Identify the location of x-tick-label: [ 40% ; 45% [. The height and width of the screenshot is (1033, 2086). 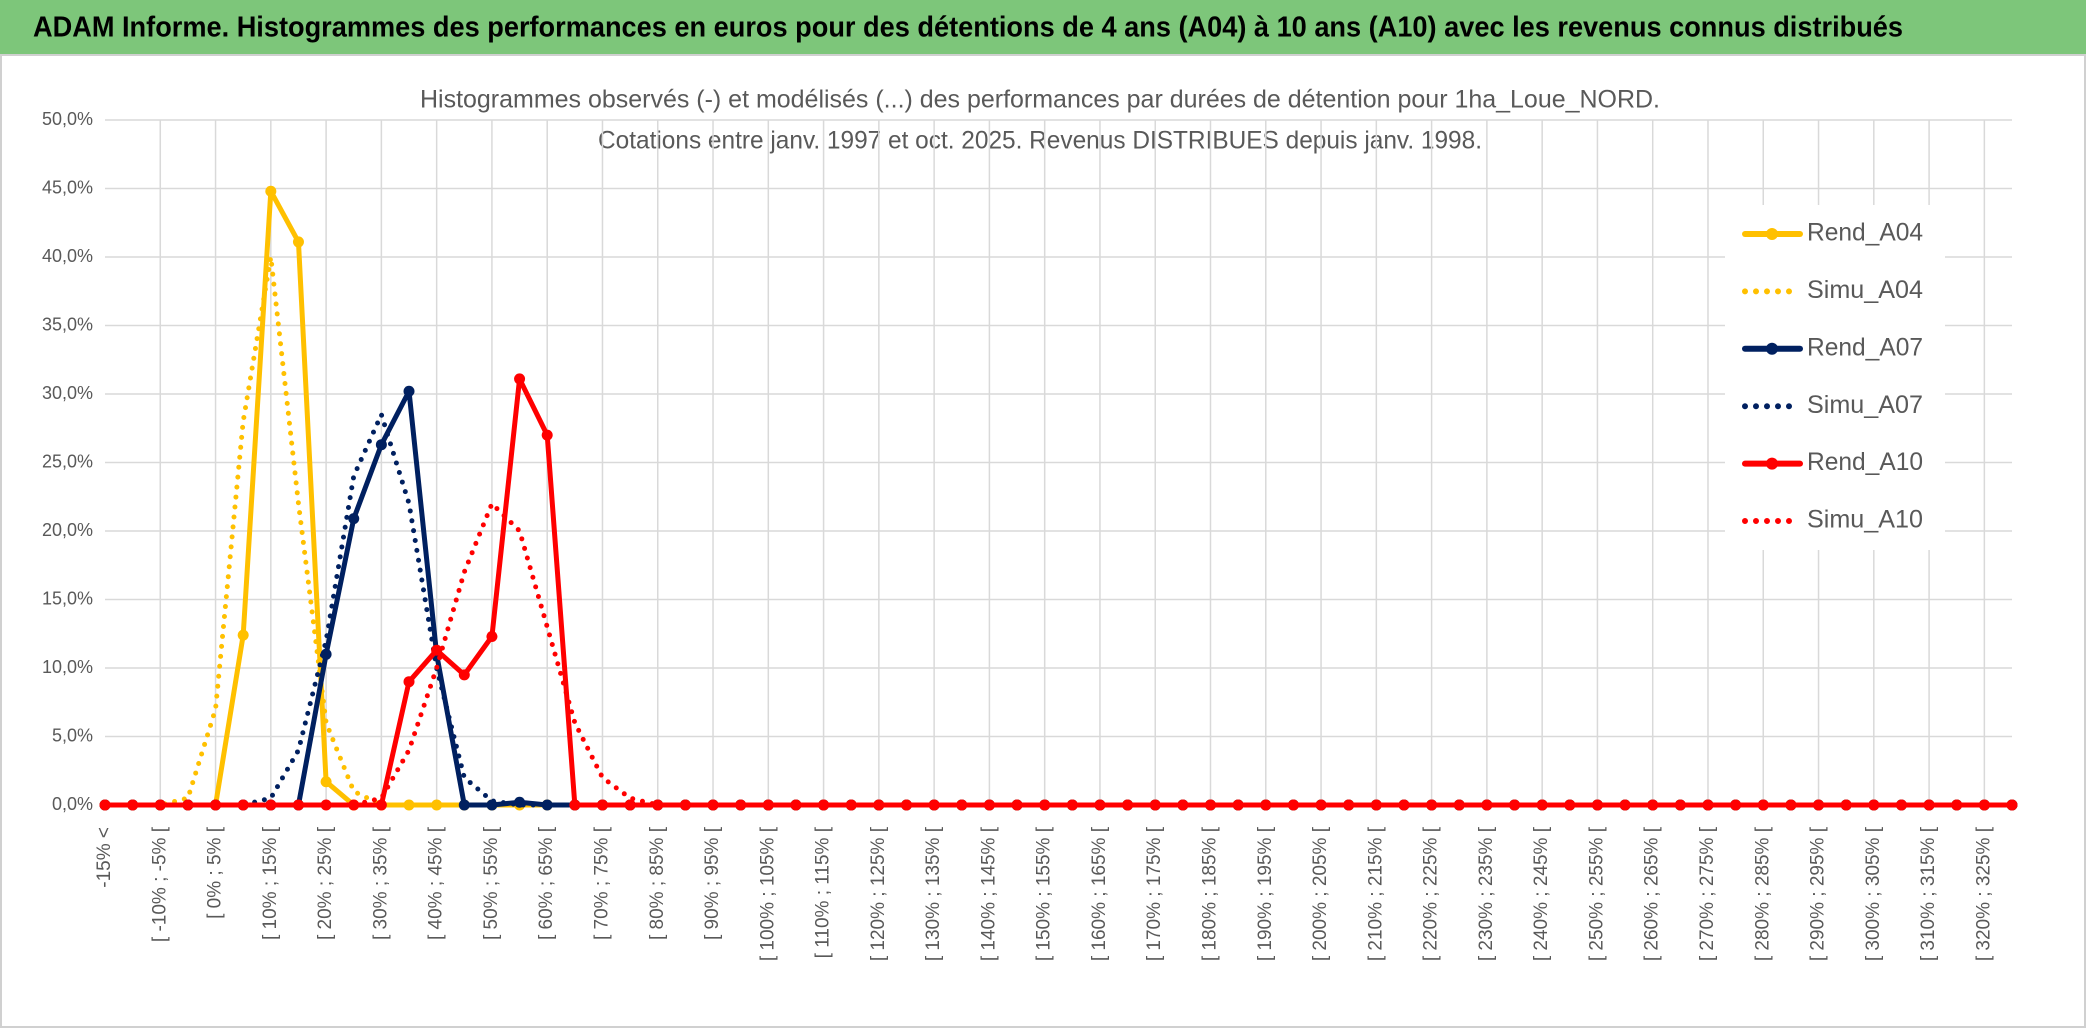
(436, 883).